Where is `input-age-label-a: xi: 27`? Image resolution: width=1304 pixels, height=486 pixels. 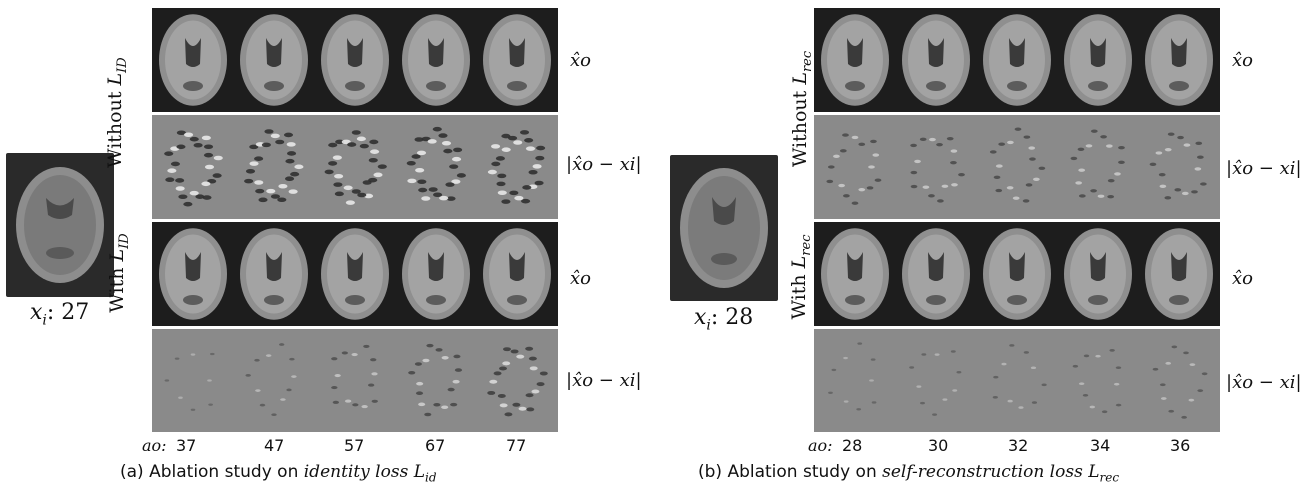 input-age-label-a: xi: 27 is located at coordinates (60, 314).